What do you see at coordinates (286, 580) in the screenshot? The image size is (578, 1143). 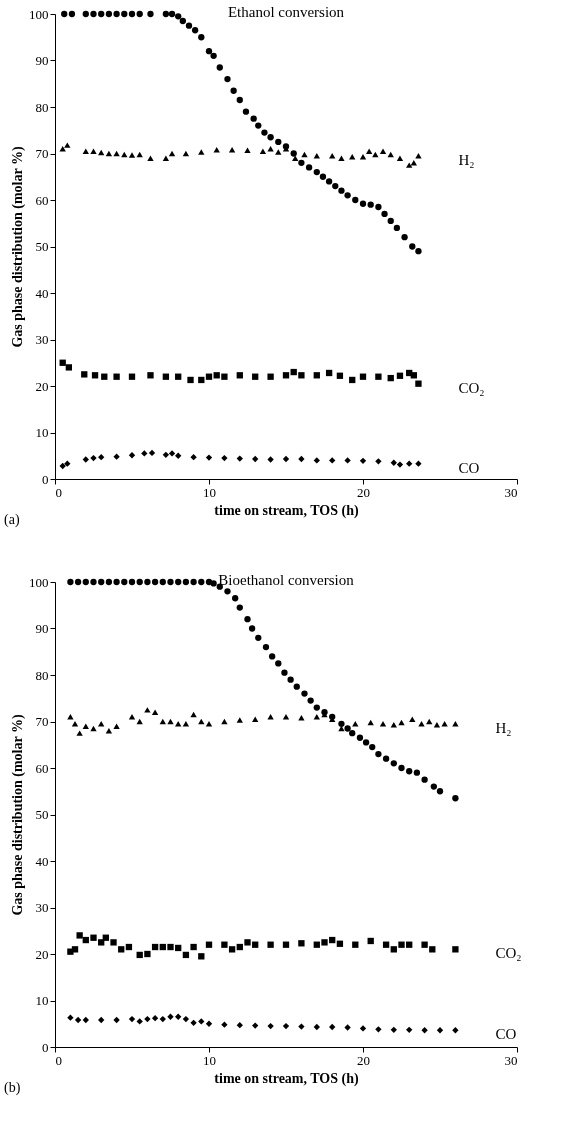 I see `chart-title: Bioethanol conversion` at bounding box center [286, 580].